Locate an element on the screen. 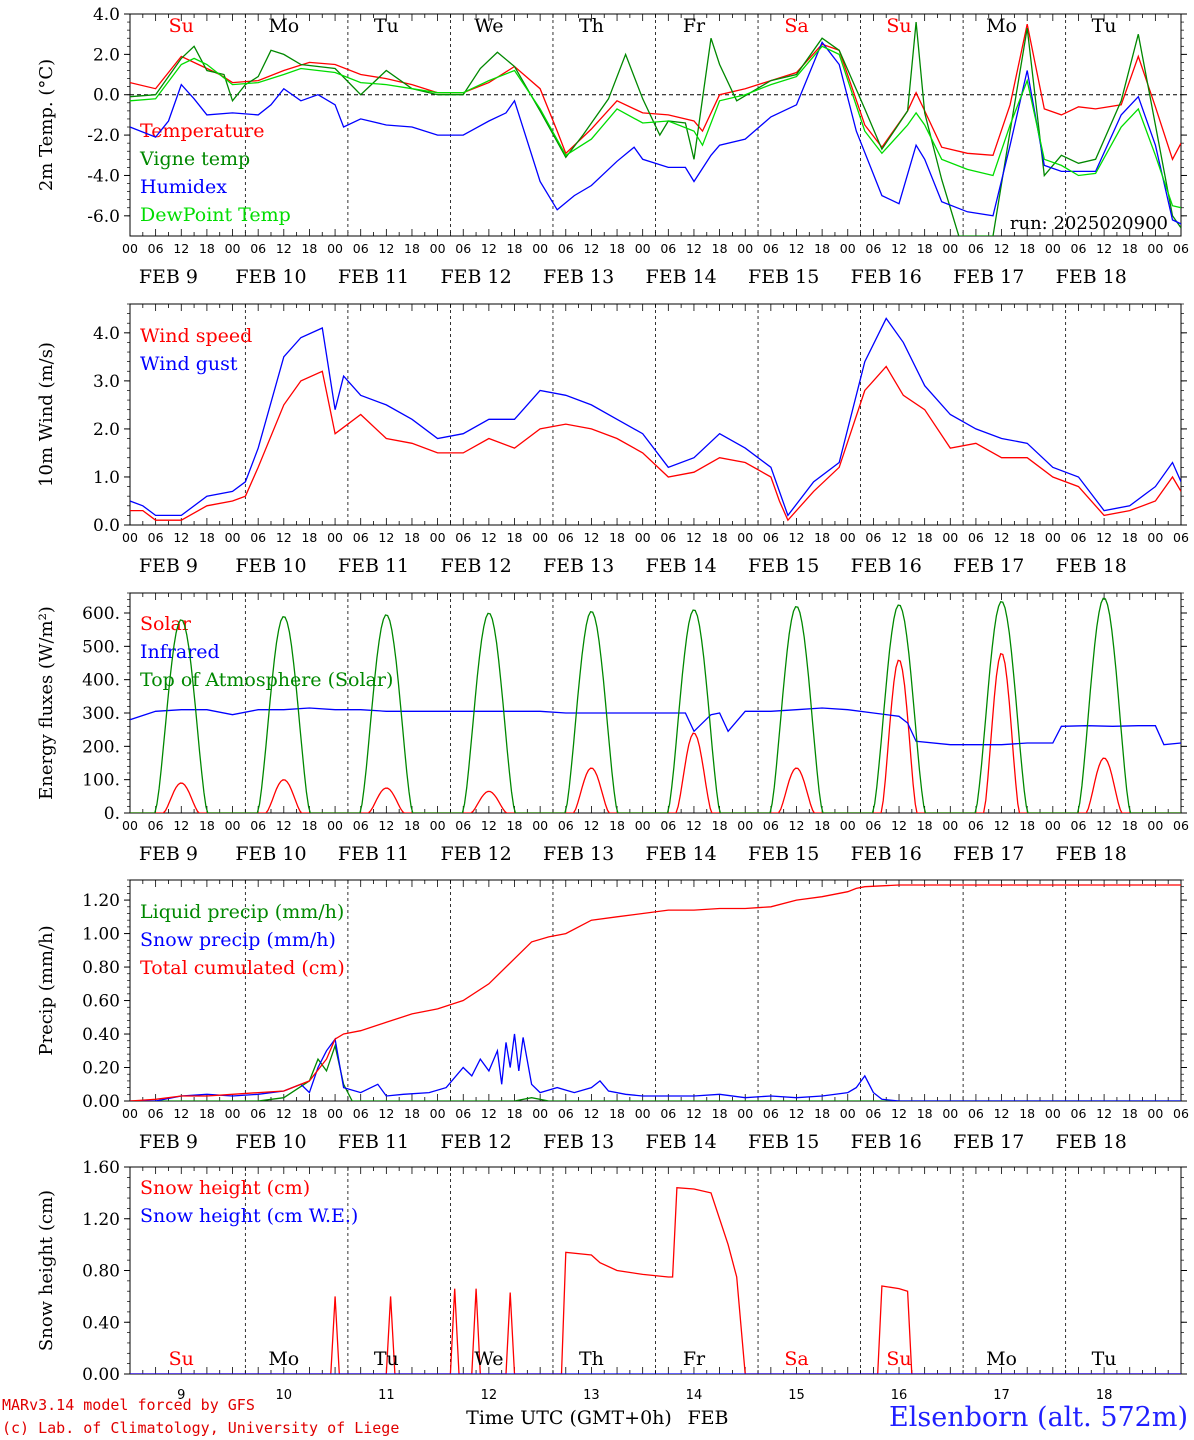 Image resolution: width=1194 pixels, height=1440 pixels. series-line-snow-height-cm- is located at coordinates (655, 1280).